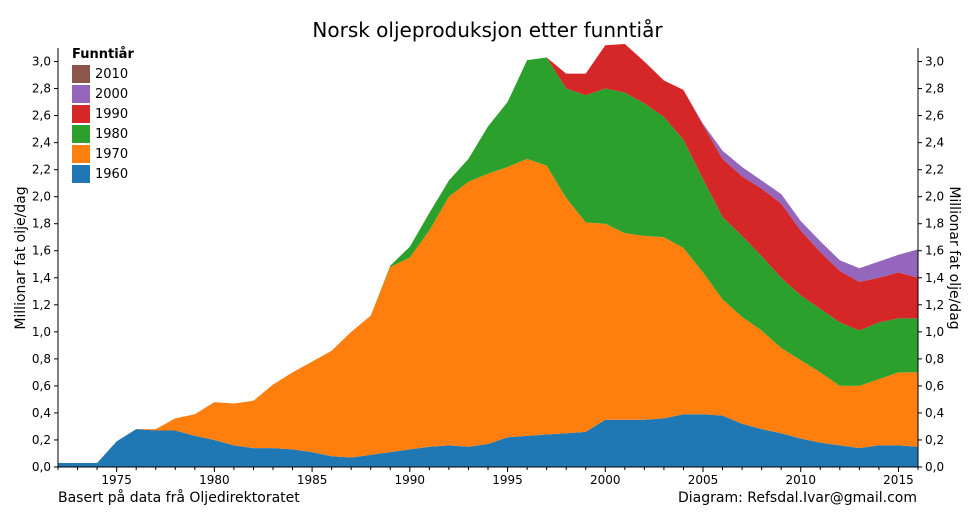 The height and width of the screenshot is (520, 968). Describe the element at coordinates (312, 480) in the screenshot. I see `x-tick-label: 1985` at that location.